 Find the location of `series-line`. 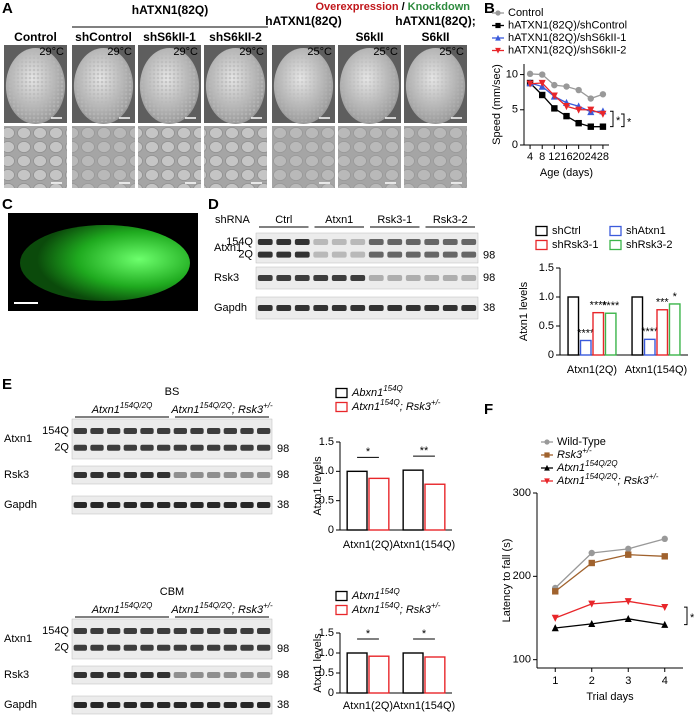

series-line is located at coordinates (609, 573).